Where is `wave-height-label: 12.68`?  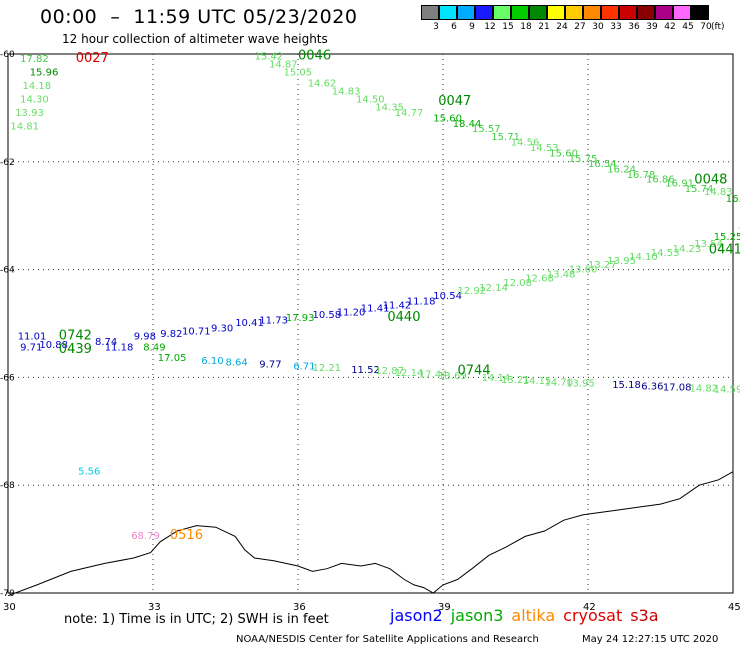
wave-height-label: 12.68 is located at coordinates (539, 279).